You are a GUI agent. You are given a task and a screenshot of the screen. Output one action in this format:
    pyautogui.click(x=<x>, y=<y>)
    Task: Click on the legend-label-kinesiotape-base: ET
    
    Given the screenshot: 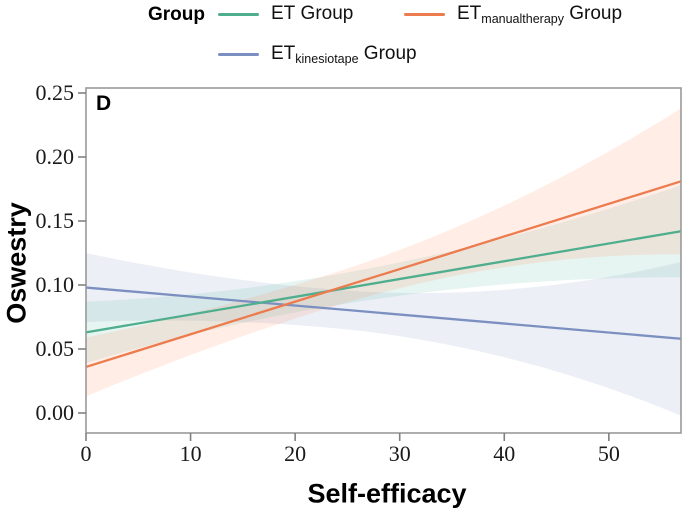 What is the action you would take?
    pyautogui.click(x=283, y=53)
    